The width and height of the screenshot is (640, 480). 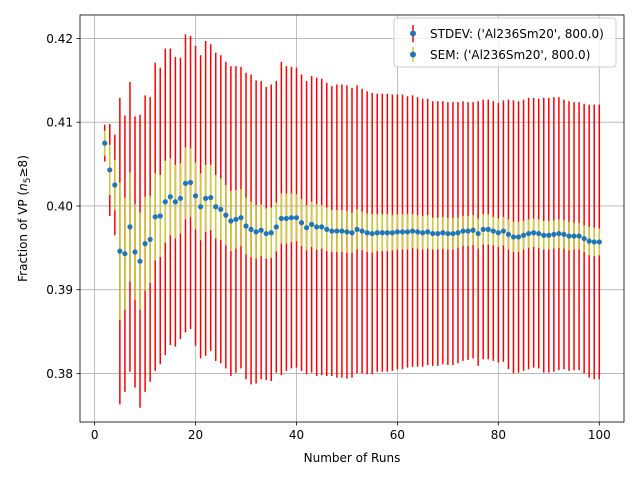 I want to click on legend-sem-label: SEM: ('Al236Sm20', 800.0), so click(x=510, y=55).